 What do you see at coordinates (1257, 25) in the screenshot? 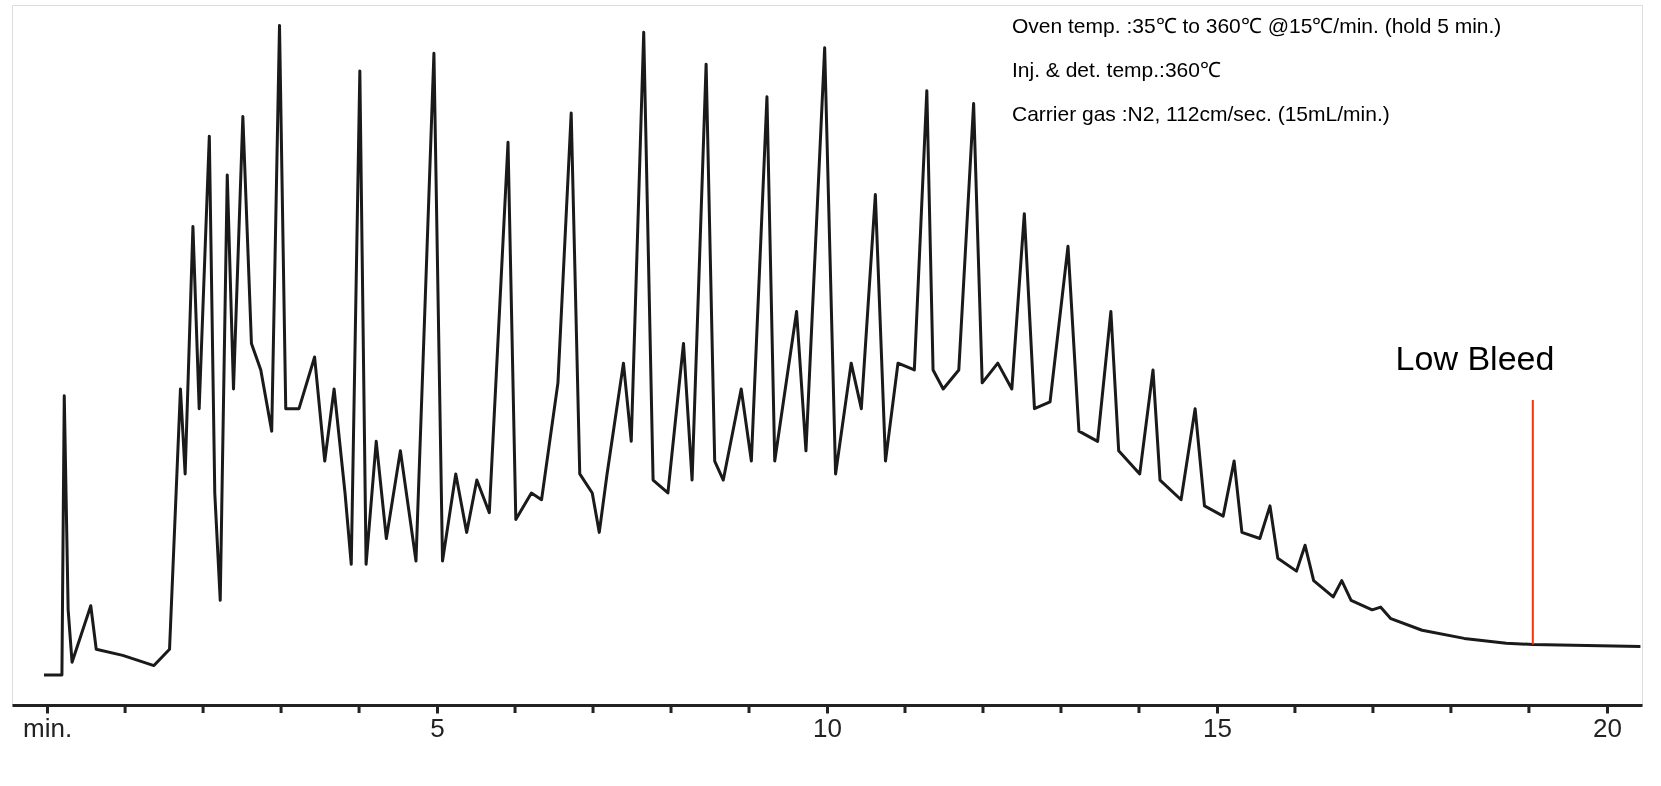
I see `annotation: Oven temp. :35℃ to 360℃ @15℃/min. (hold 5 min.)` at bounding box center [1257, 25].